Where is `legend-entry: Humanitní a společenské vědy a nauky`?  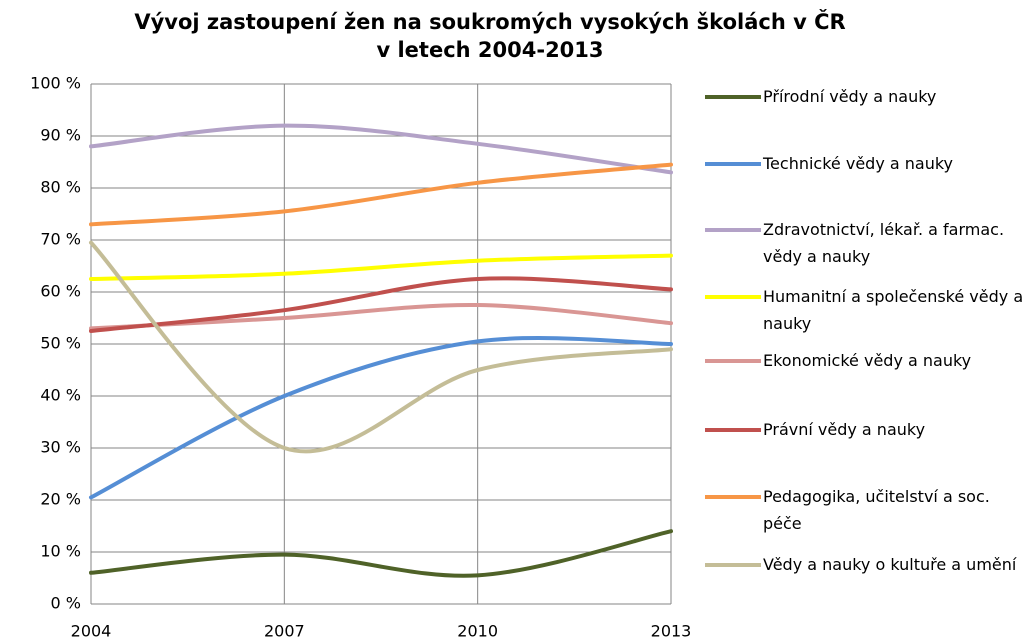
legend-entry: Humanitní a společenské vědy a nauky is located at coordinates (867, 310).